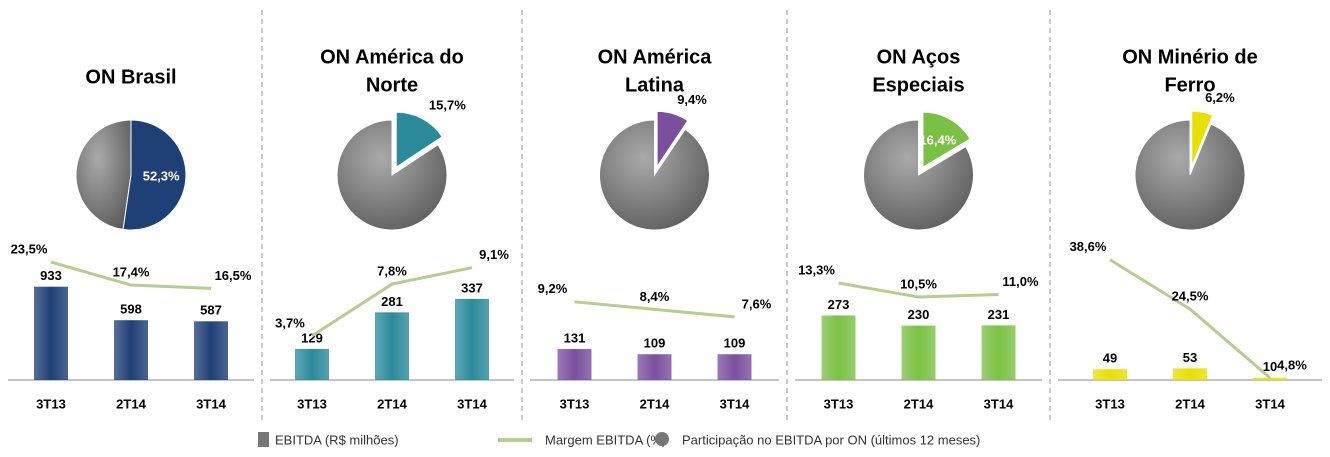 The width and height of the screenshot is (1330, 457). I want to click on legend-swatch-pie, so click(662, 439).